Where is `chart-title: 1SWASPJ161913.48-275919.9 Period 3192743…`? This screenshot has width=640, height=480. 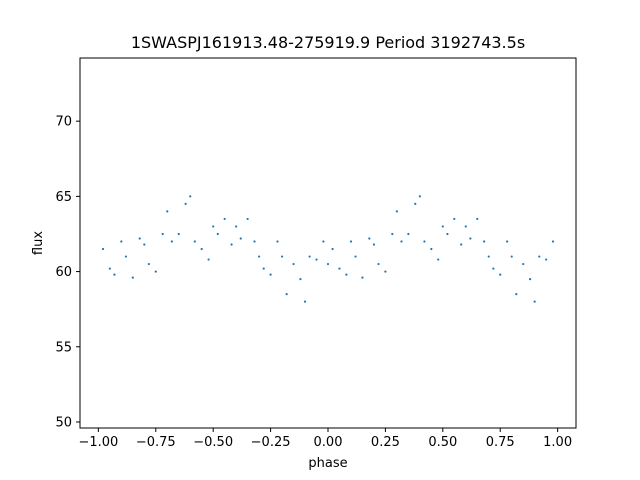 chart-title: 1SWASPJ161913.48-275919.9 Period 3192743… is located at coordinates (328, 42).